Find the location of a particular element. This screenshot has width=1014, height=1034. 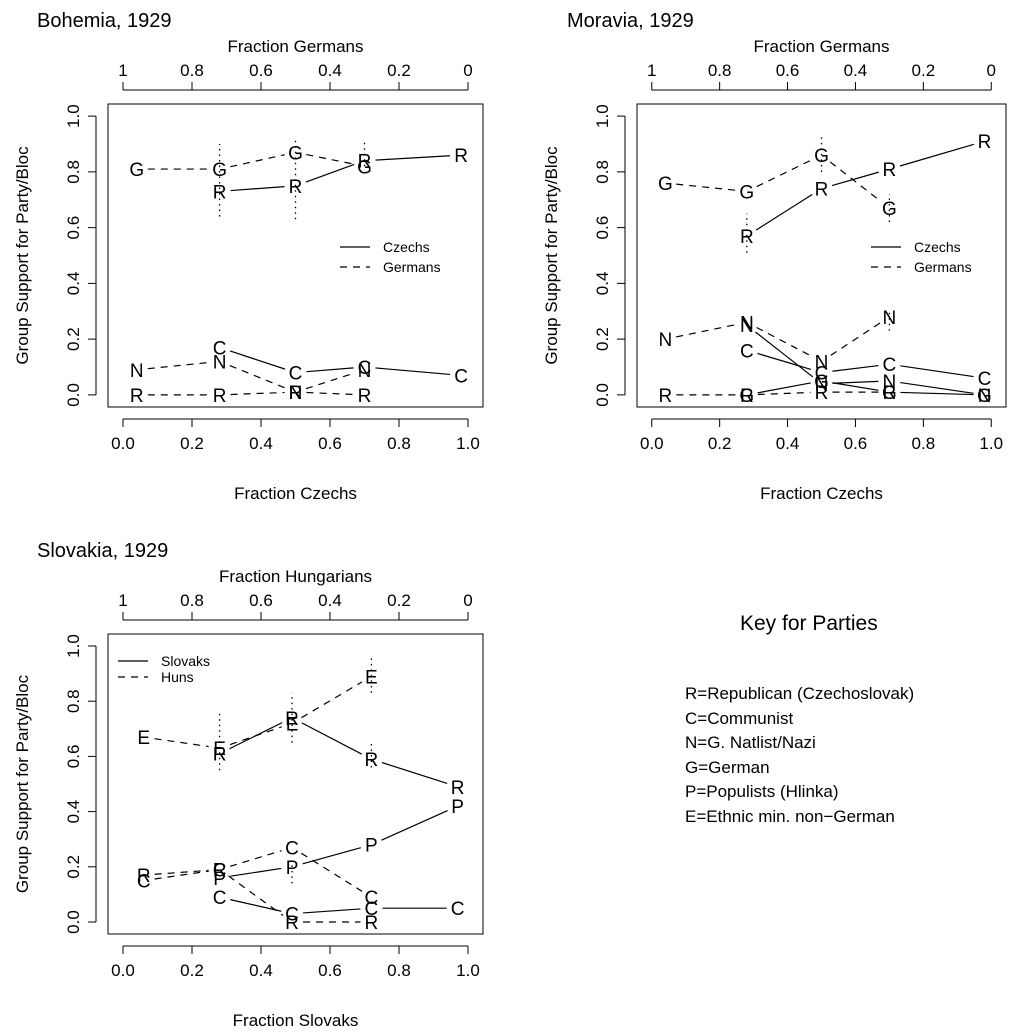

x-tick-label: 0.6 is located at coordinates (330, 443).